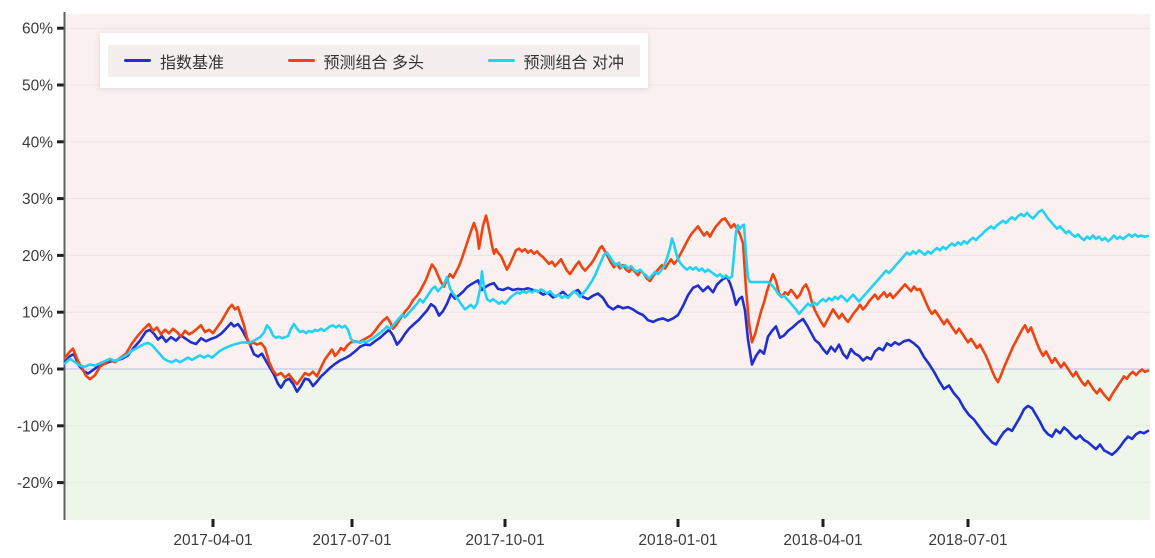 The width and height of the screenshot is (1155, 558). What do you see at coordinates (573, 63) in the screenshot?
I see `legend-label-hedge: 预测组合 对冲` at bounding box center [573, 63].